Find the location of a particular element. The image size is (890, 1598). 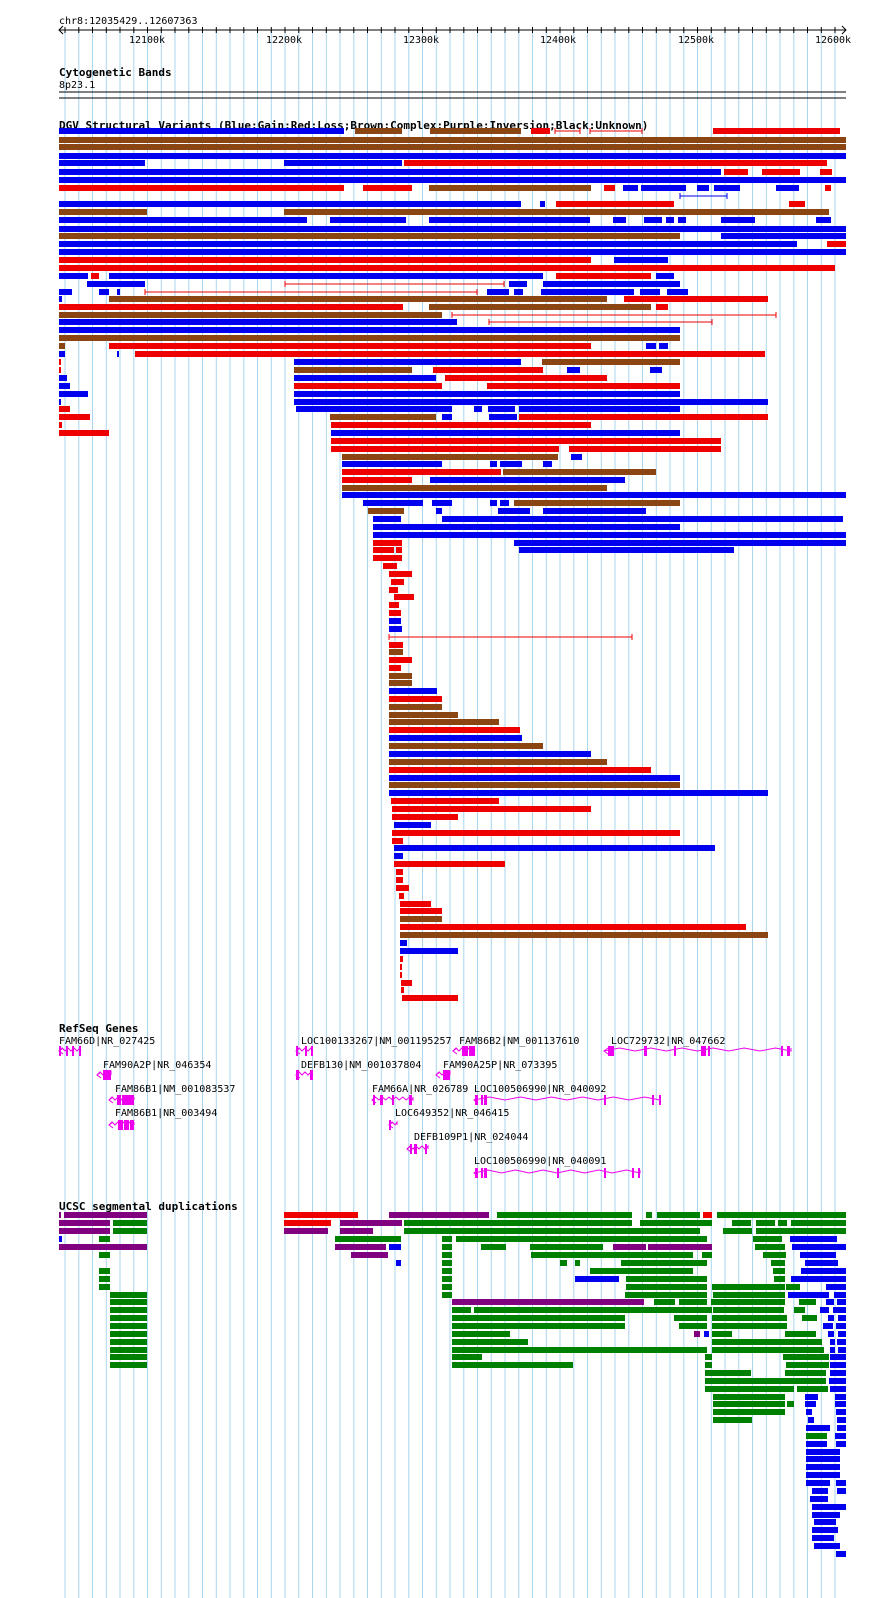

segdup-red is located at coordinates (321, 1215).